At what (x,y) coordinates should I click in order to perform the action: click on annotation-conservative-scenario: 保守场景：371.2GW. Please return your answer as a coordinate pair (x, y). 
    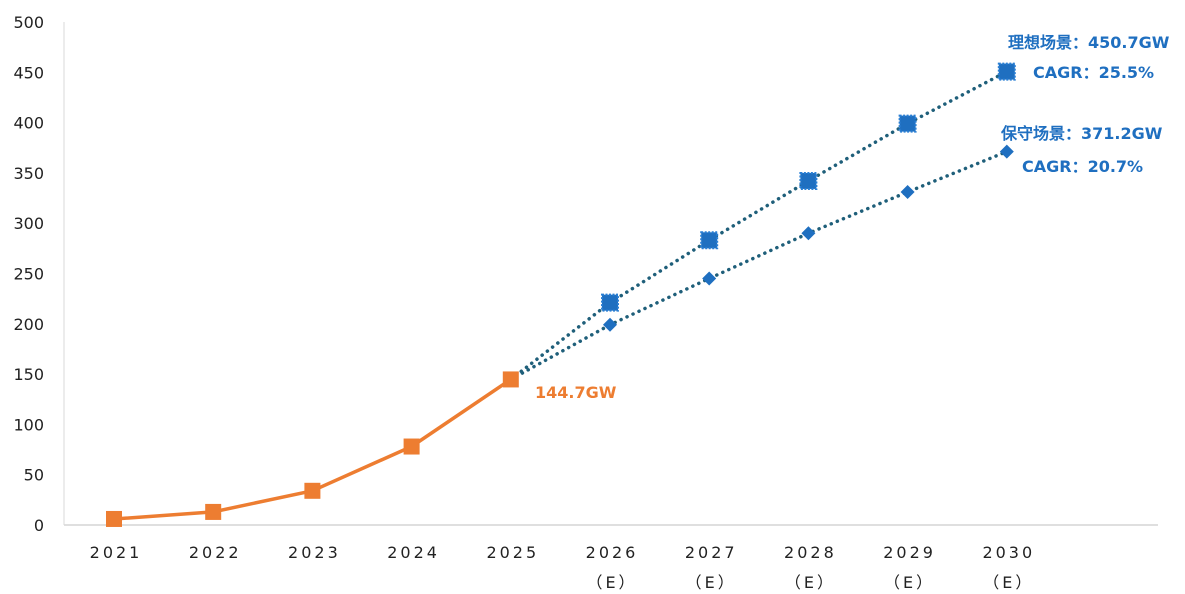
    Looking at the image, I should click on (1081, 133).